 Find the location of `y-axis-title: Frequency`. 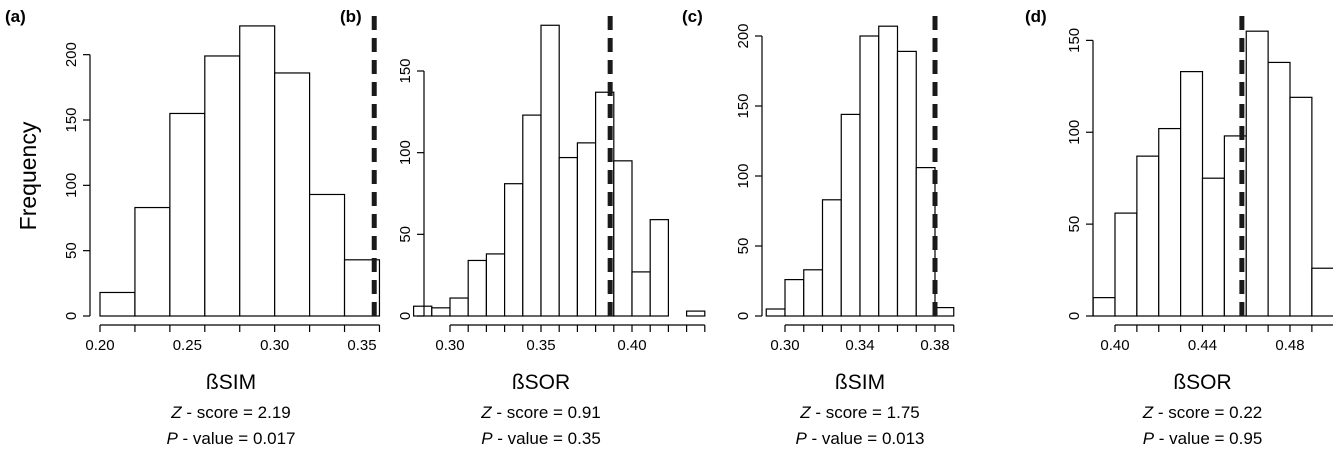

y-axis-title: Frequency is located at coordinates (28, 175).